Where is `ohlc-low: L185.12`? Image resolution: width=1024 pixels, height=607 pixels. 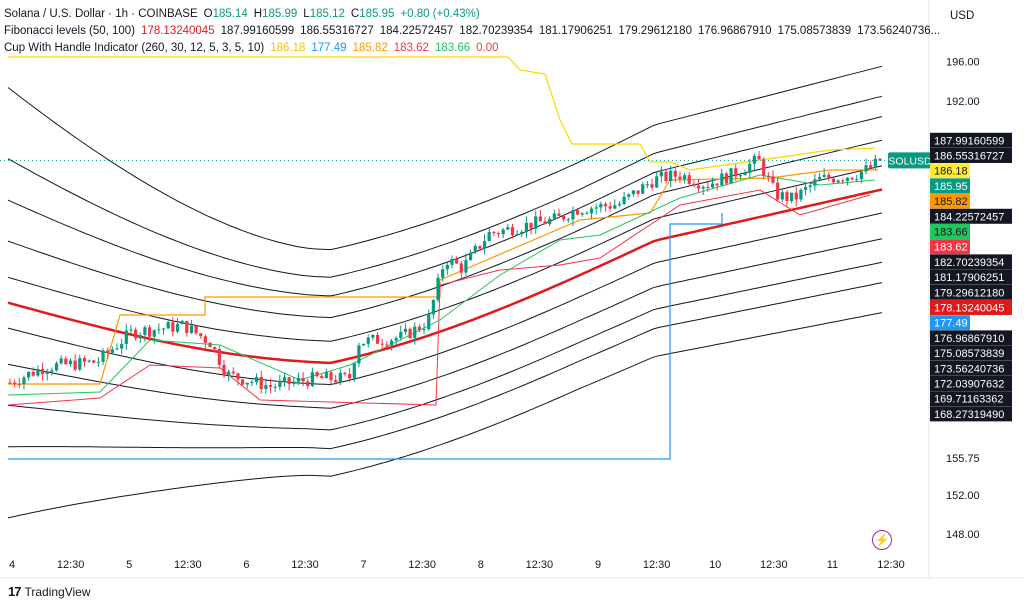
ohlc-low: L185.12 is located at coordinates (324, 14).